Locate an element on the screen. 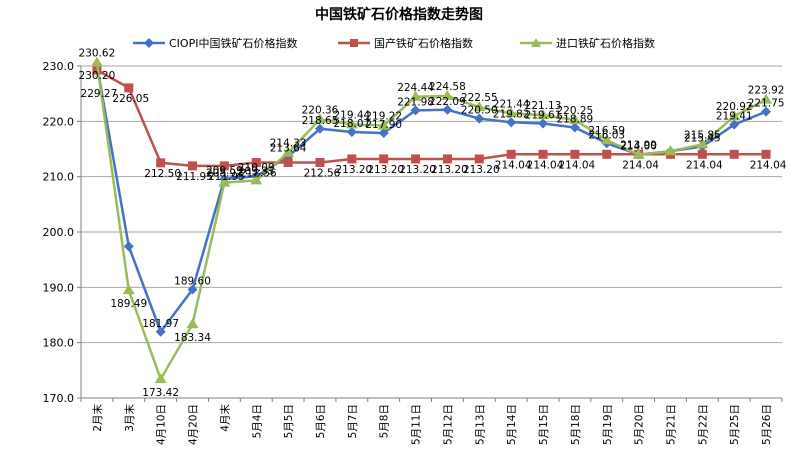 The width and height of the screenshot is (799, 459). data-label-s1-12: 213.20 is located at coordinates (481, 170).